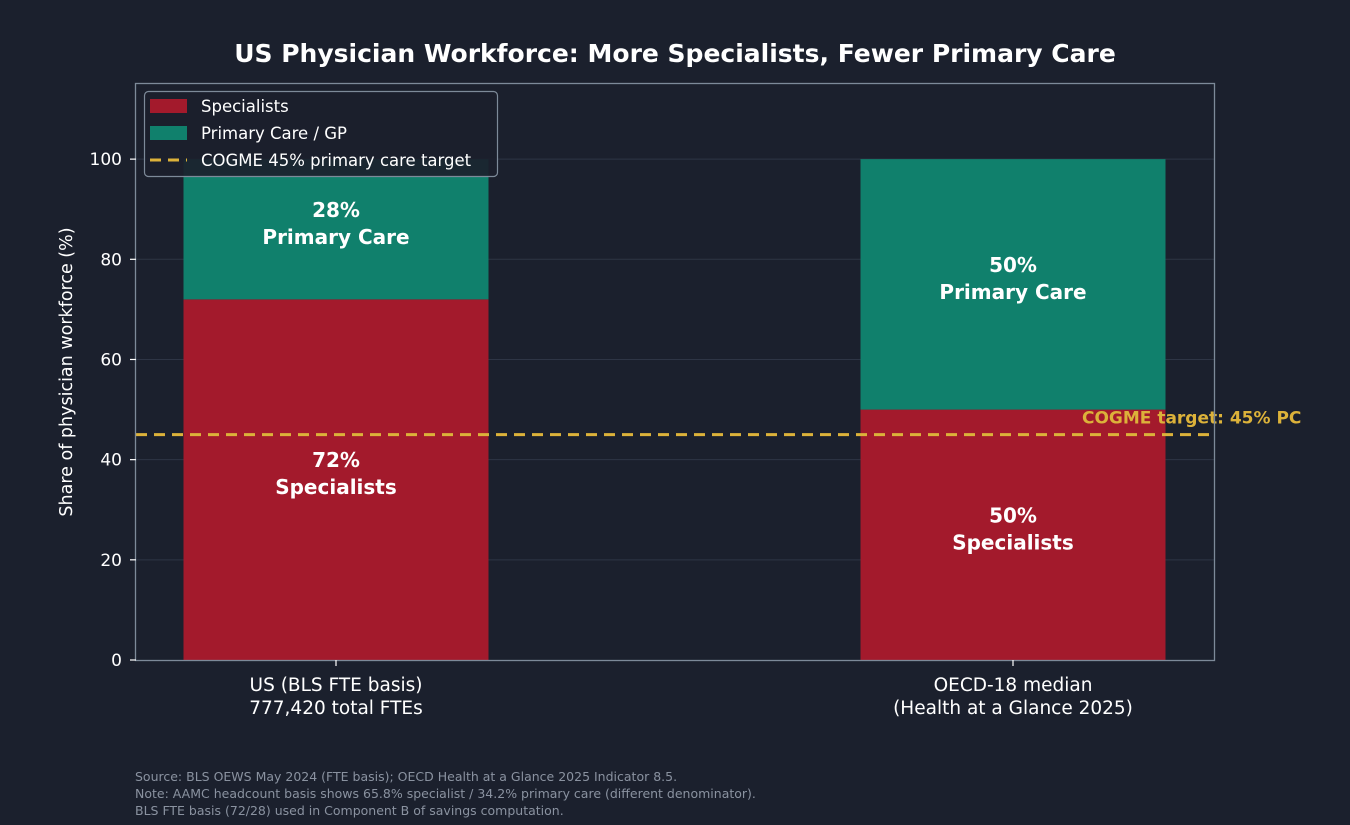 The width and height of the screenshot is (1350, 825). What do you see at coordinates (718, 423) in the screenshot?
I see `reference-line: COGME target: 45% PC` at bounding box center [718, 423].